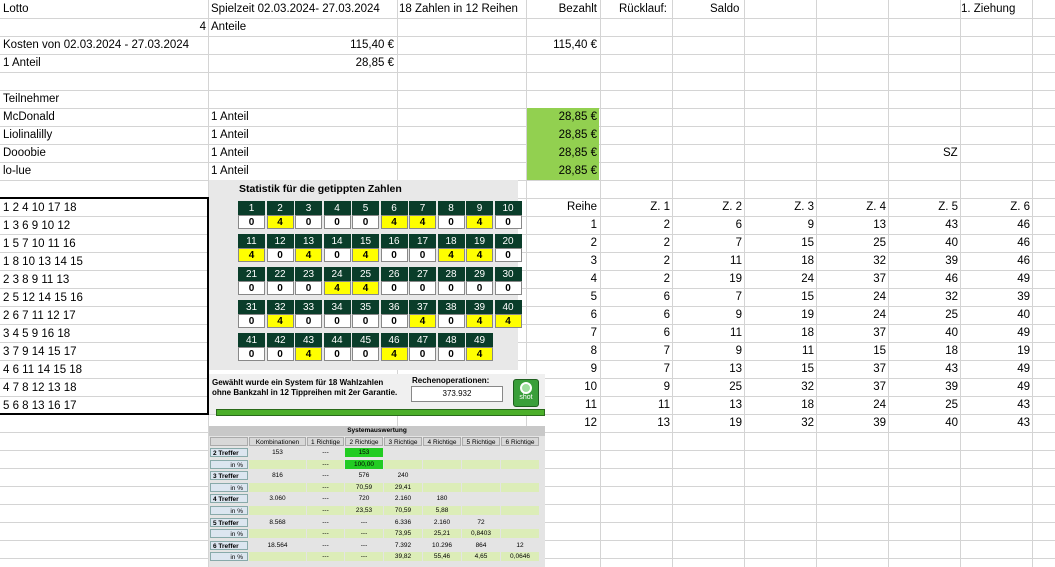 This screenshot has width=1055, height=567. Describe the element at coordinates (372, 45) in the screenshot. I see `cell-kosten-value: 115,40 €` at that location.